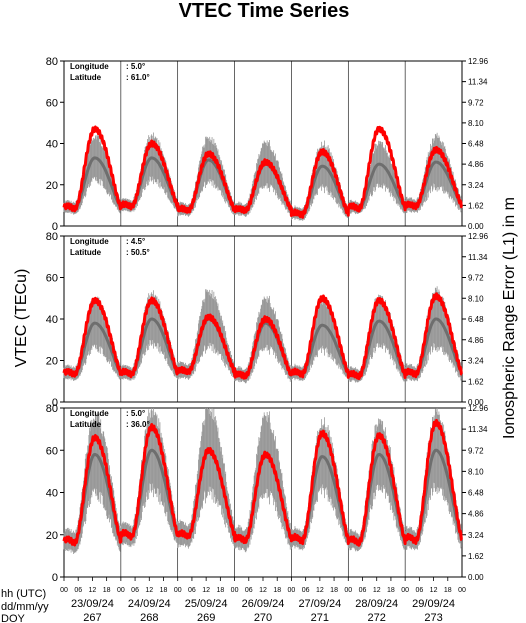 This screenshot has width=526, height=623. What do you see at coordinates (135, 241) in the screenshot?
I see `longitude-value: : 4.5°` at bounding box center [135, 241].